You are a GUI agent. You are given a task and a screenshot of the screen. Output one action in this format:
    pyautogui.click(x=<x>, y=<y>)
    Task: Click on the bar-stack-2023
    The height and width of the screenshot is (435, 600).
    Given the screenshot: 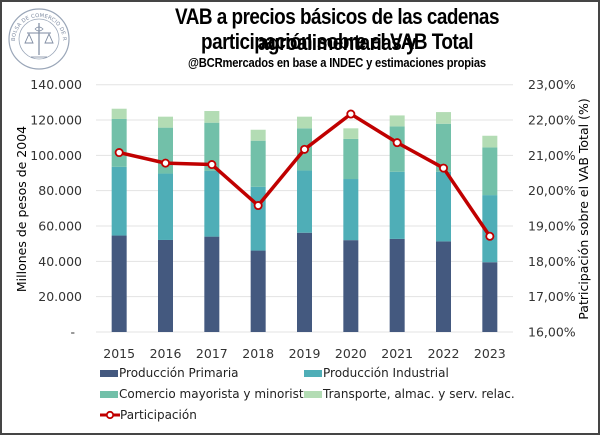 What is the action you would take?
    pyautogui.click(x=490, y=233)
    